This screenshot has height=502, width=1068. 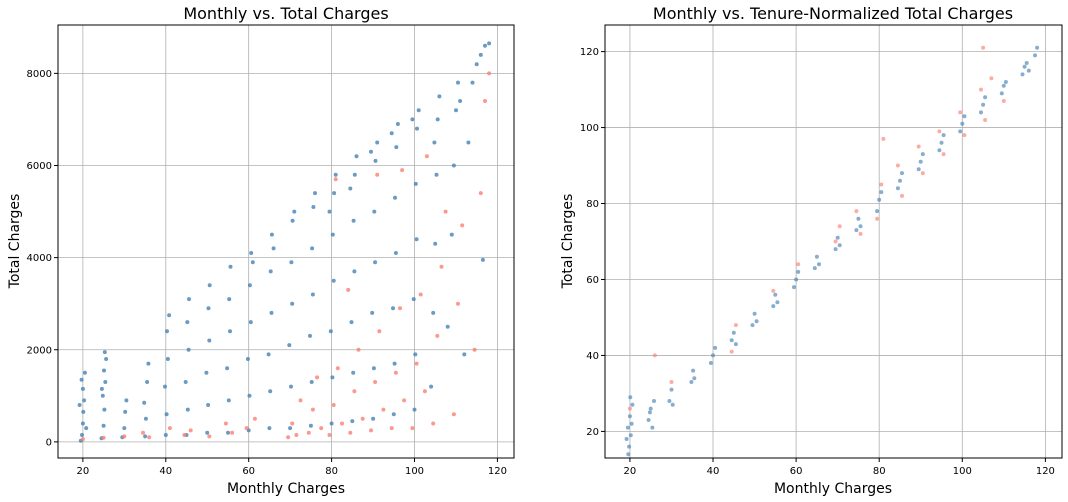 I want to click on y-axis-label: Total Charges, so click(x=15, y=242).